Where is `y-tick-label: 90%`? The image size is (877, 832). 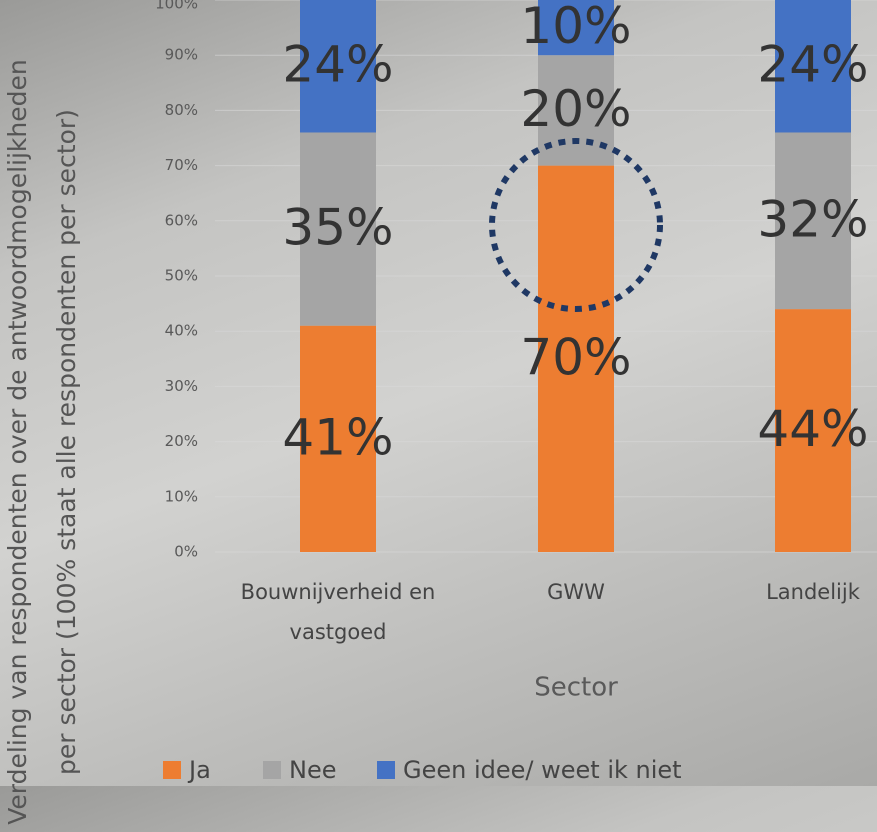
y-tick-label: 90% is located at coordinates (181, 55).